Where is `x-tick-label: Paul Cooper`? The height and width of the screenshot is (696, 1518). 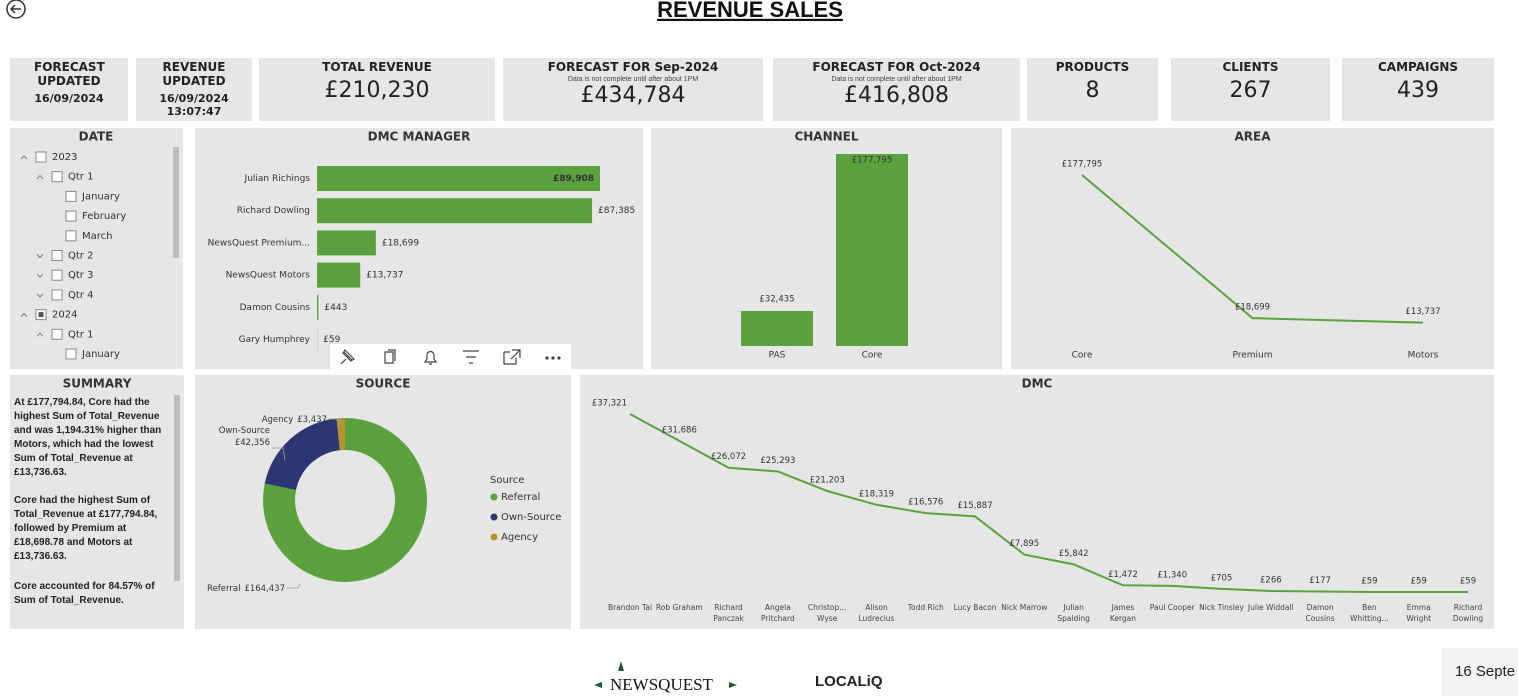 x-tick-label: Paul Cooper is located at coordinates (1172, 607).